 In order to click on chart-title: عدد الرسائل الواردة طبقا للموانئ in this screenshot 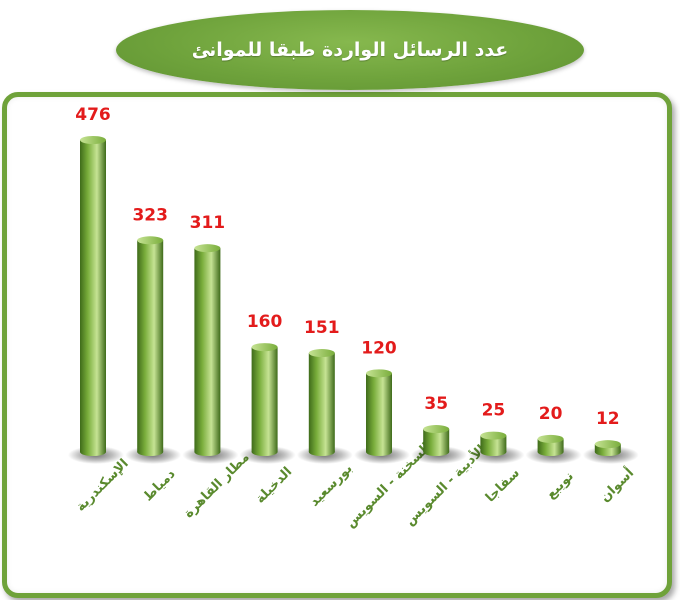, I will do `click(350, 50)`.